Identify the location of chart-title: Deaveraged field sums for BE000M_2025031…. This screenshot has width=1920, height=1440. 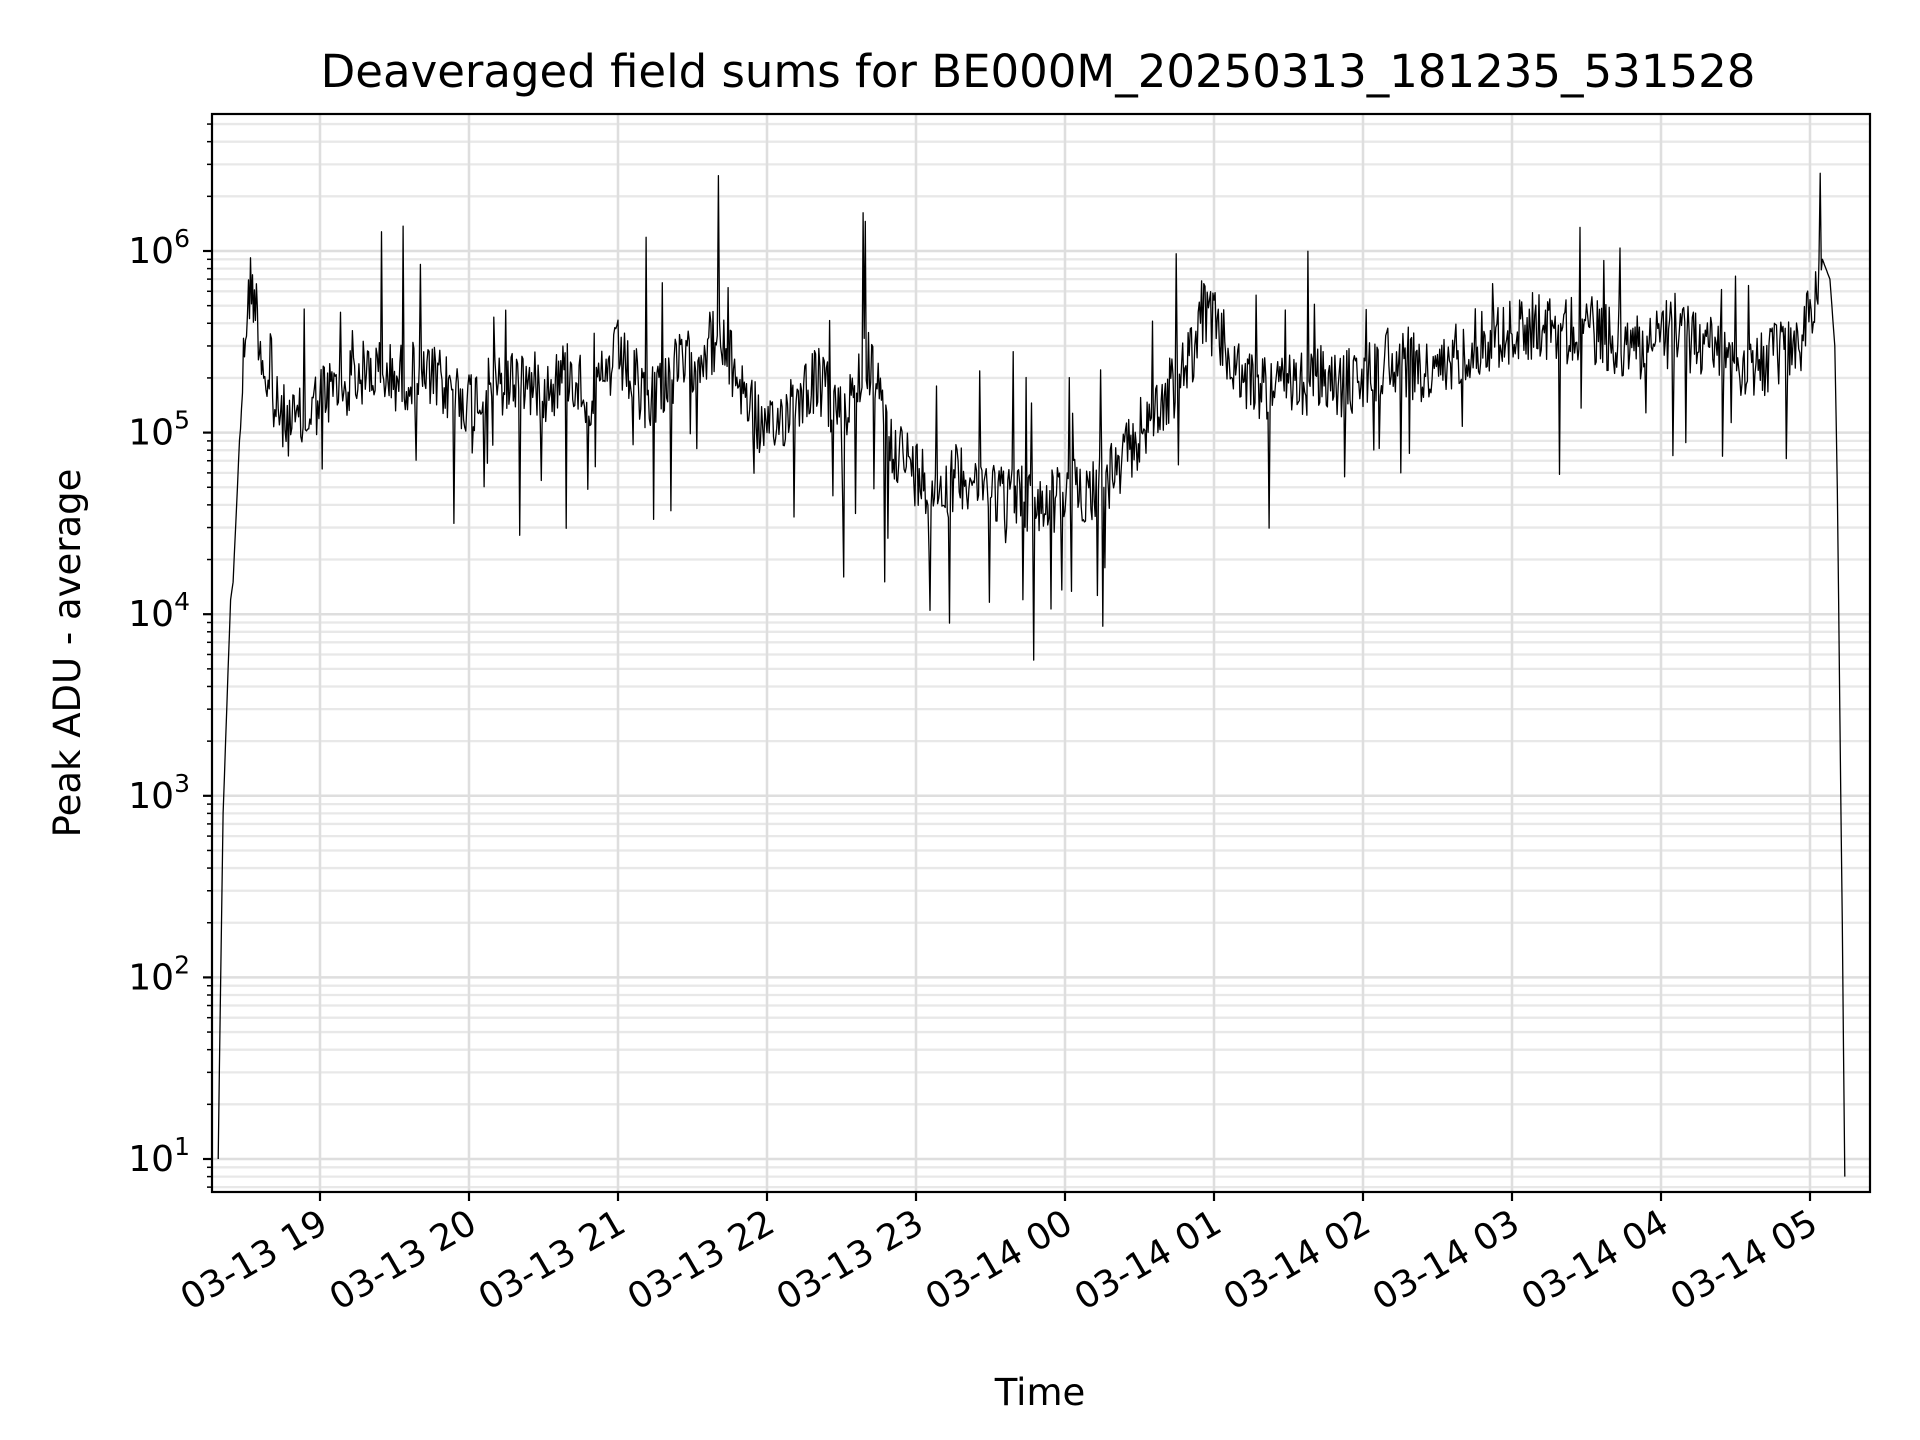
(1038, 71).